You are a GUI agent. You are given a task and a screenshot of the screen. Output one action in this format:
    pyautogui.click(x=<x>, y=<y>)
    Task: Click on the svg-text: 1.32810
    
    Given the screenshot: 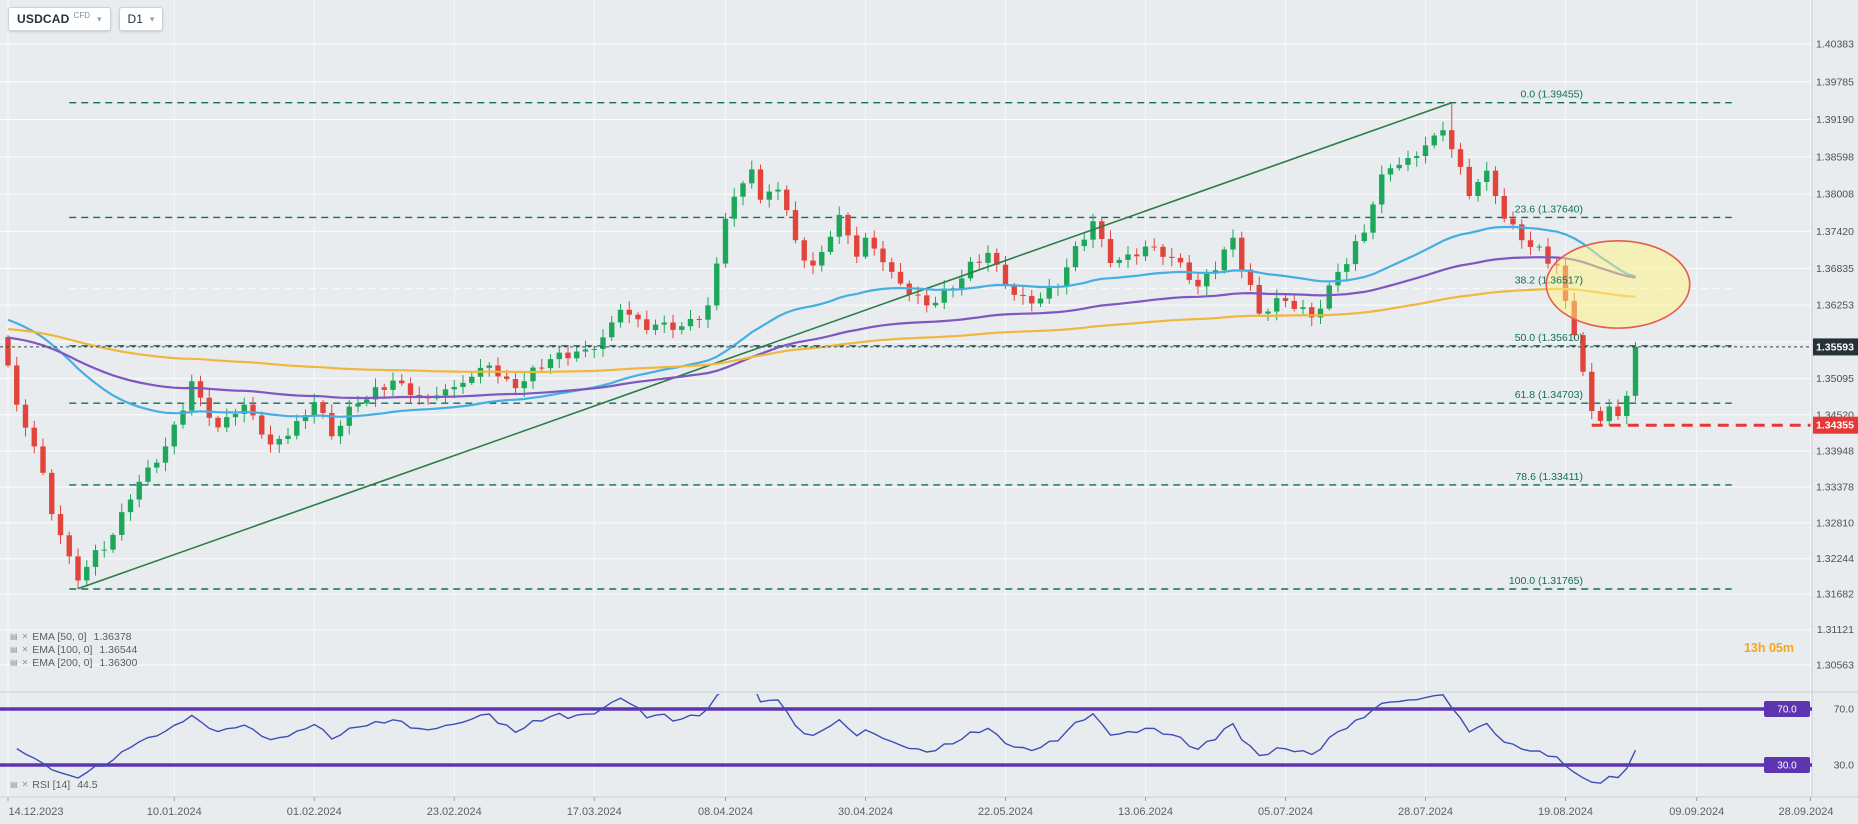 What is the action you would take?
    pyautogui.click(x=1835, y=523)
    